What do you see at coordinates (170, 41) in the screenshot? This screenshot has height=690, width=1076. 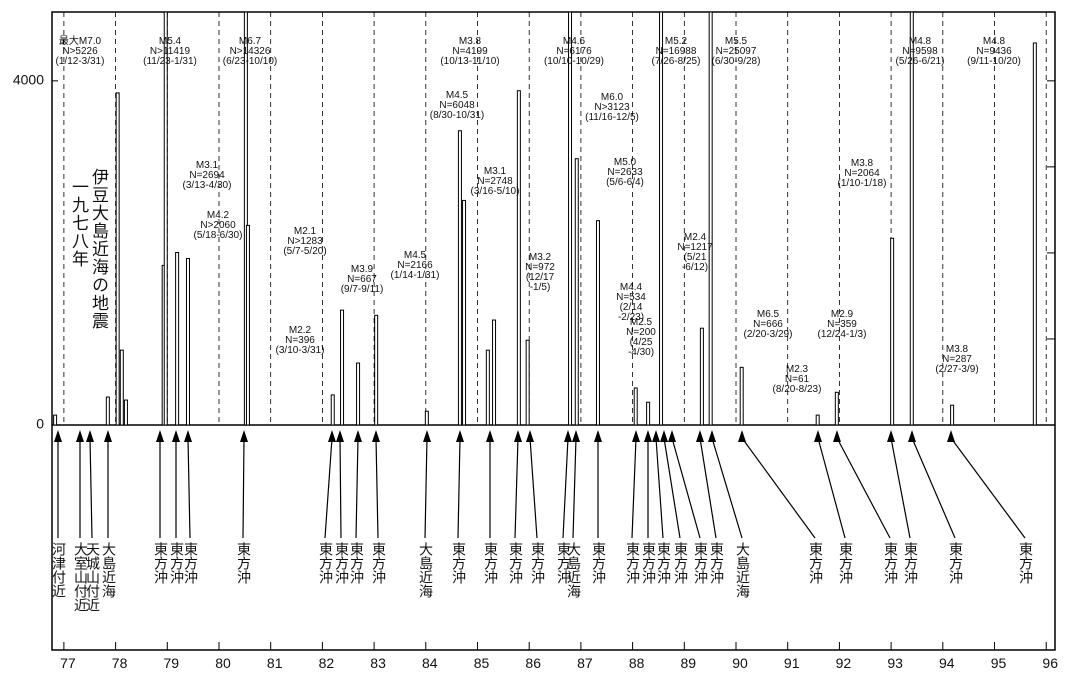 I see `annotation: M5.4` at bounding box center [170, 41].